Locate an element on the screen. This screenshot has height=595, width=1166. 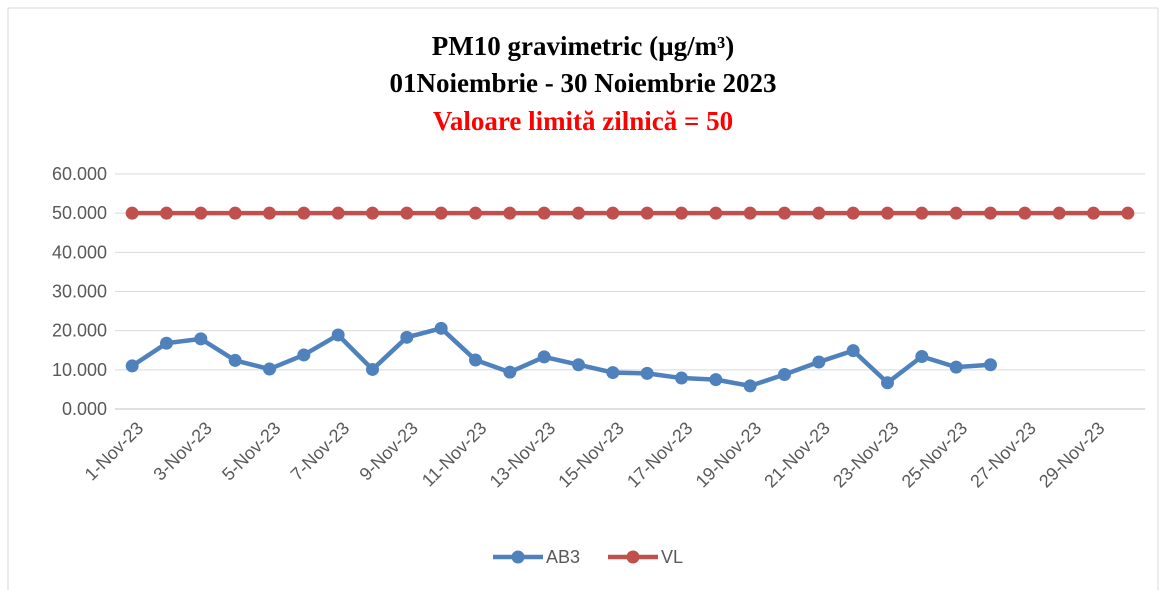
y-tick-label: 40.000 is located at coordinates (79, 252).